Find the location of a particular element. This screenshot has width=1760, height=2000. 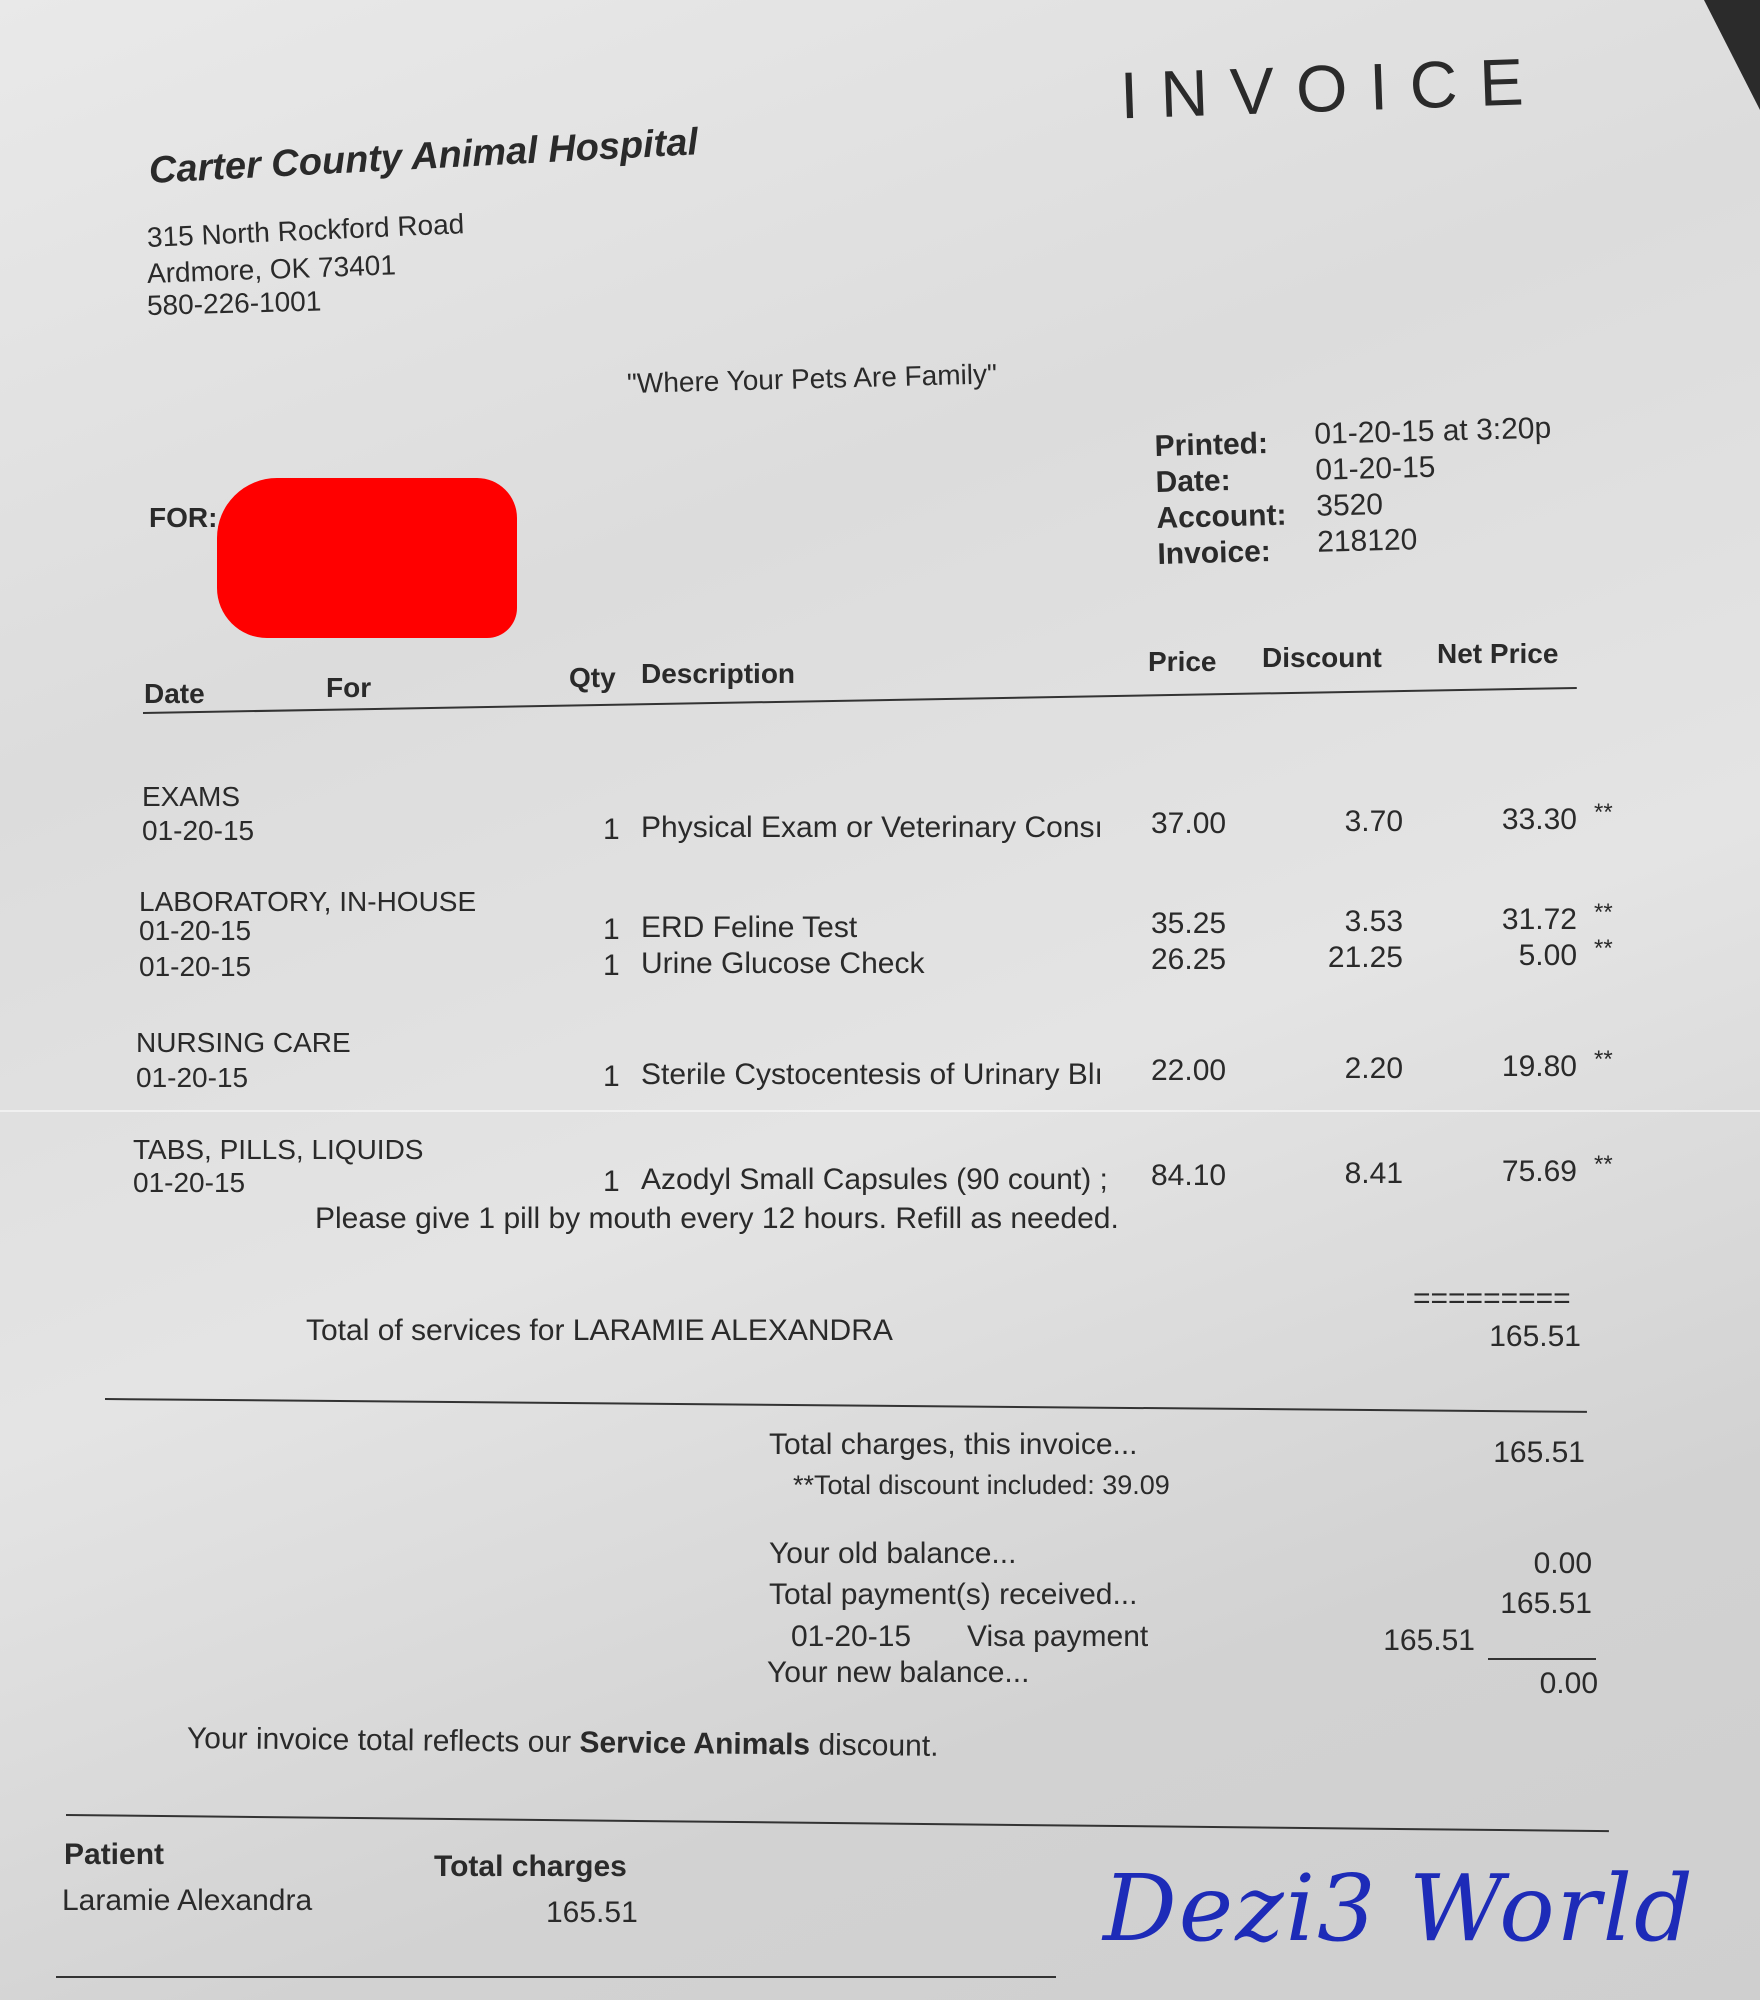

col-net-price: Net Price is located at coordinates (1498, 653).